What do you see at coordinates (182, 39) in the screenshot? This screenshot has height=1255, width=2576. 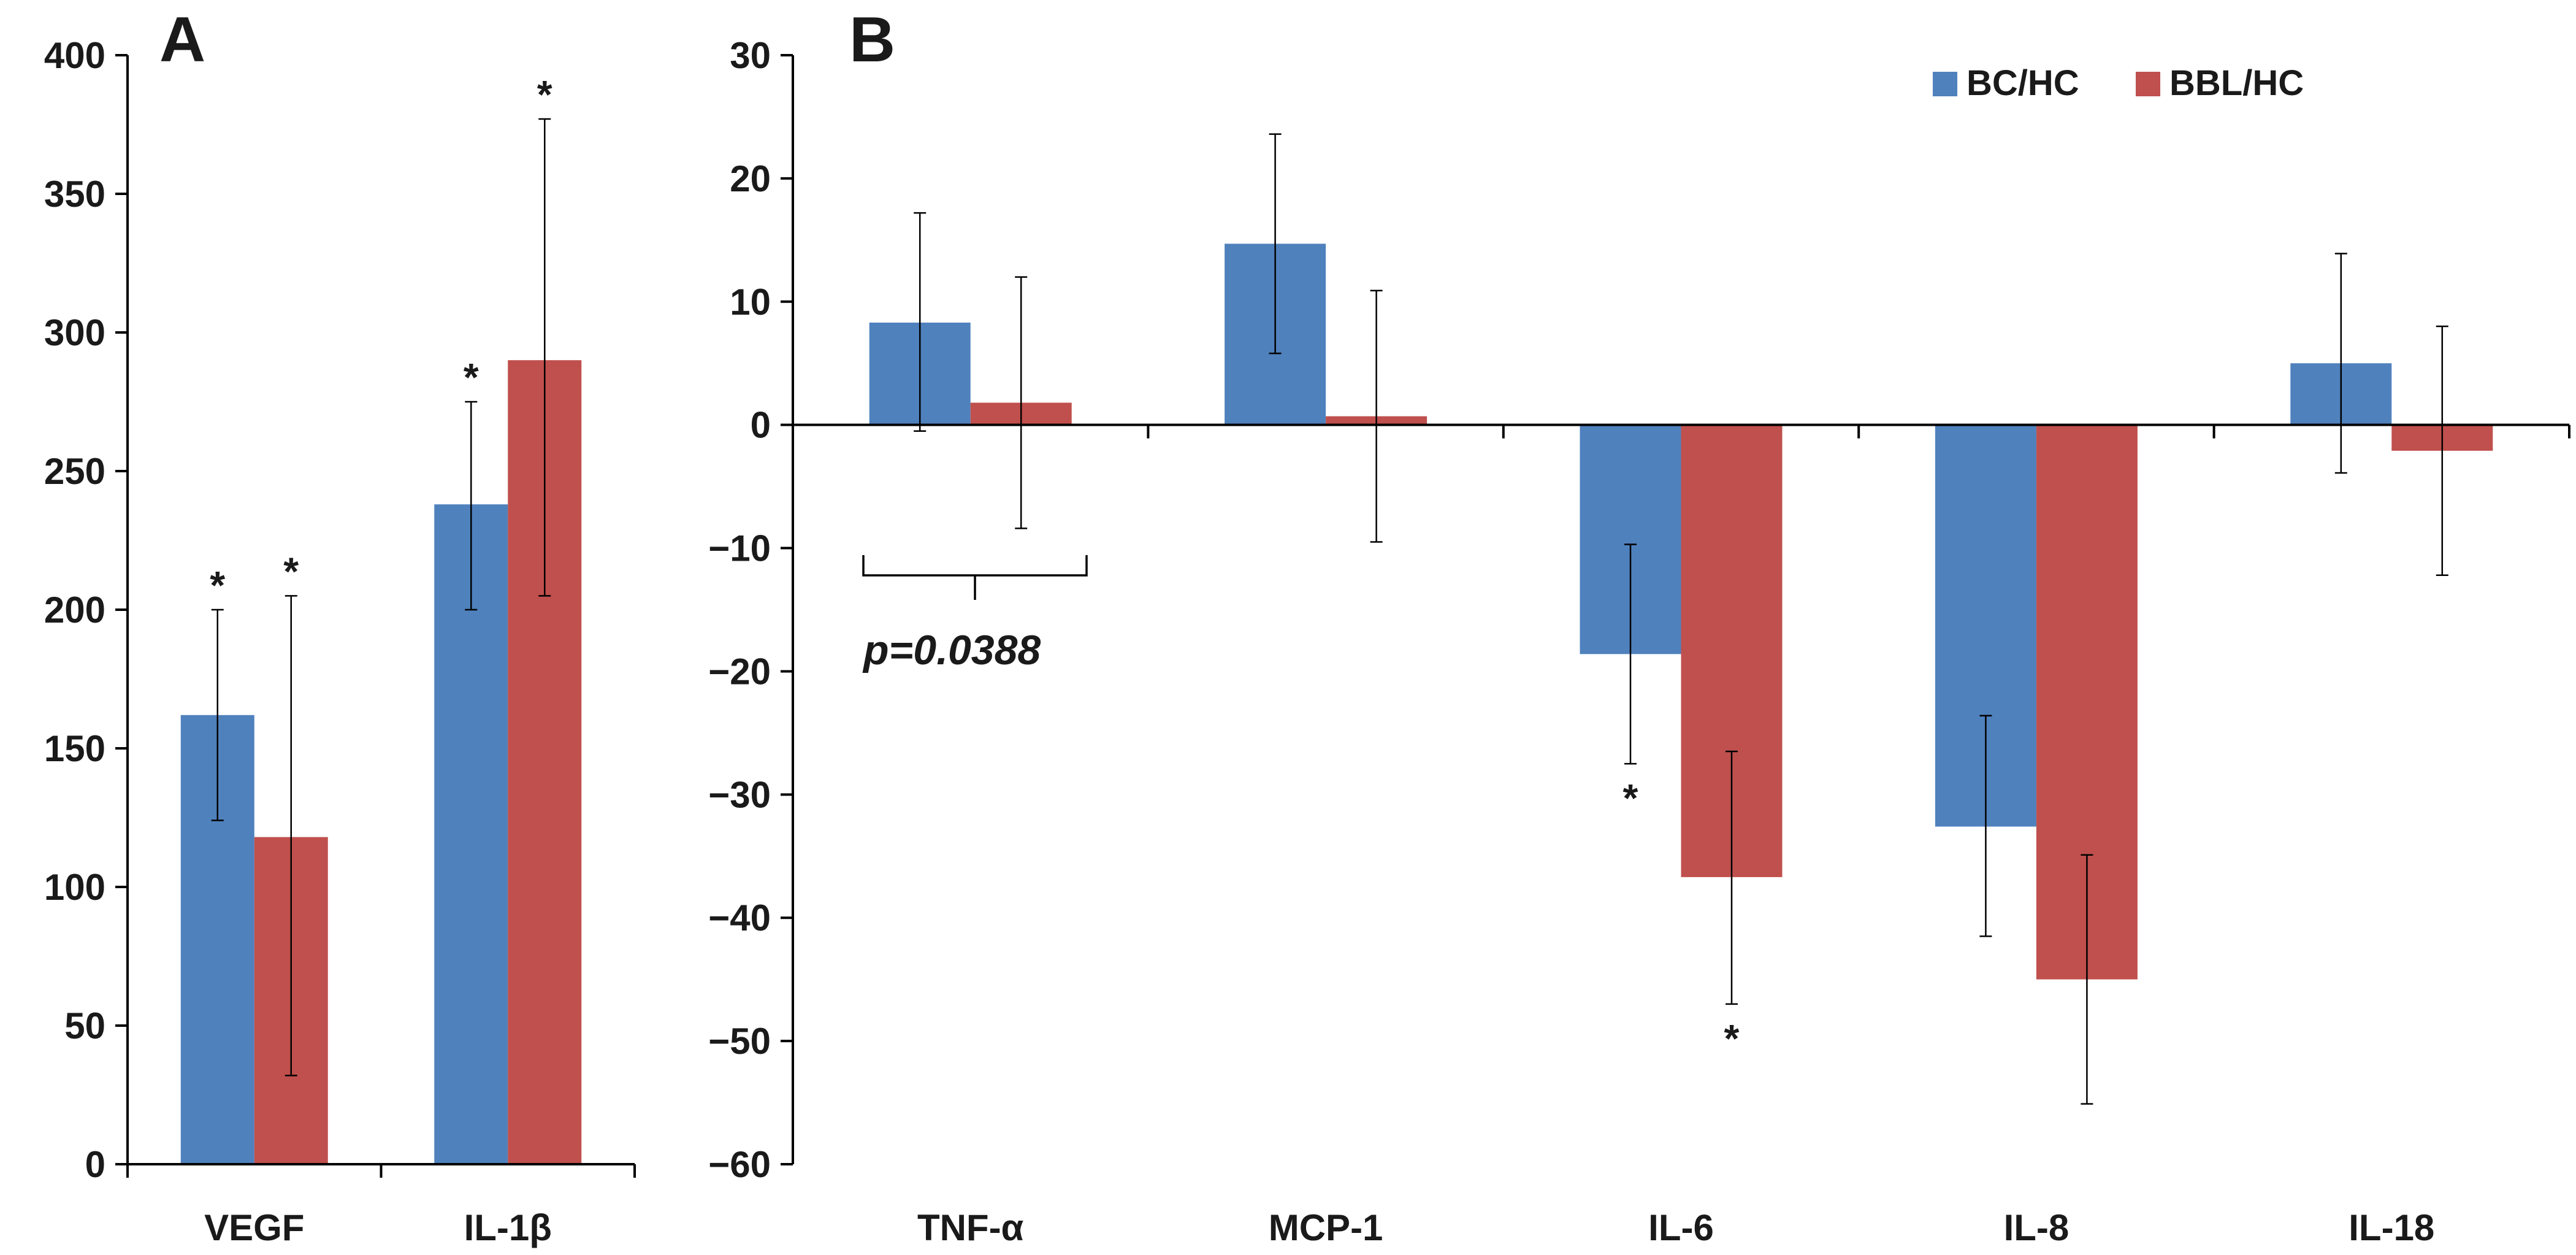 I see `panel-a-label: A` at bounding box center [182, 39].